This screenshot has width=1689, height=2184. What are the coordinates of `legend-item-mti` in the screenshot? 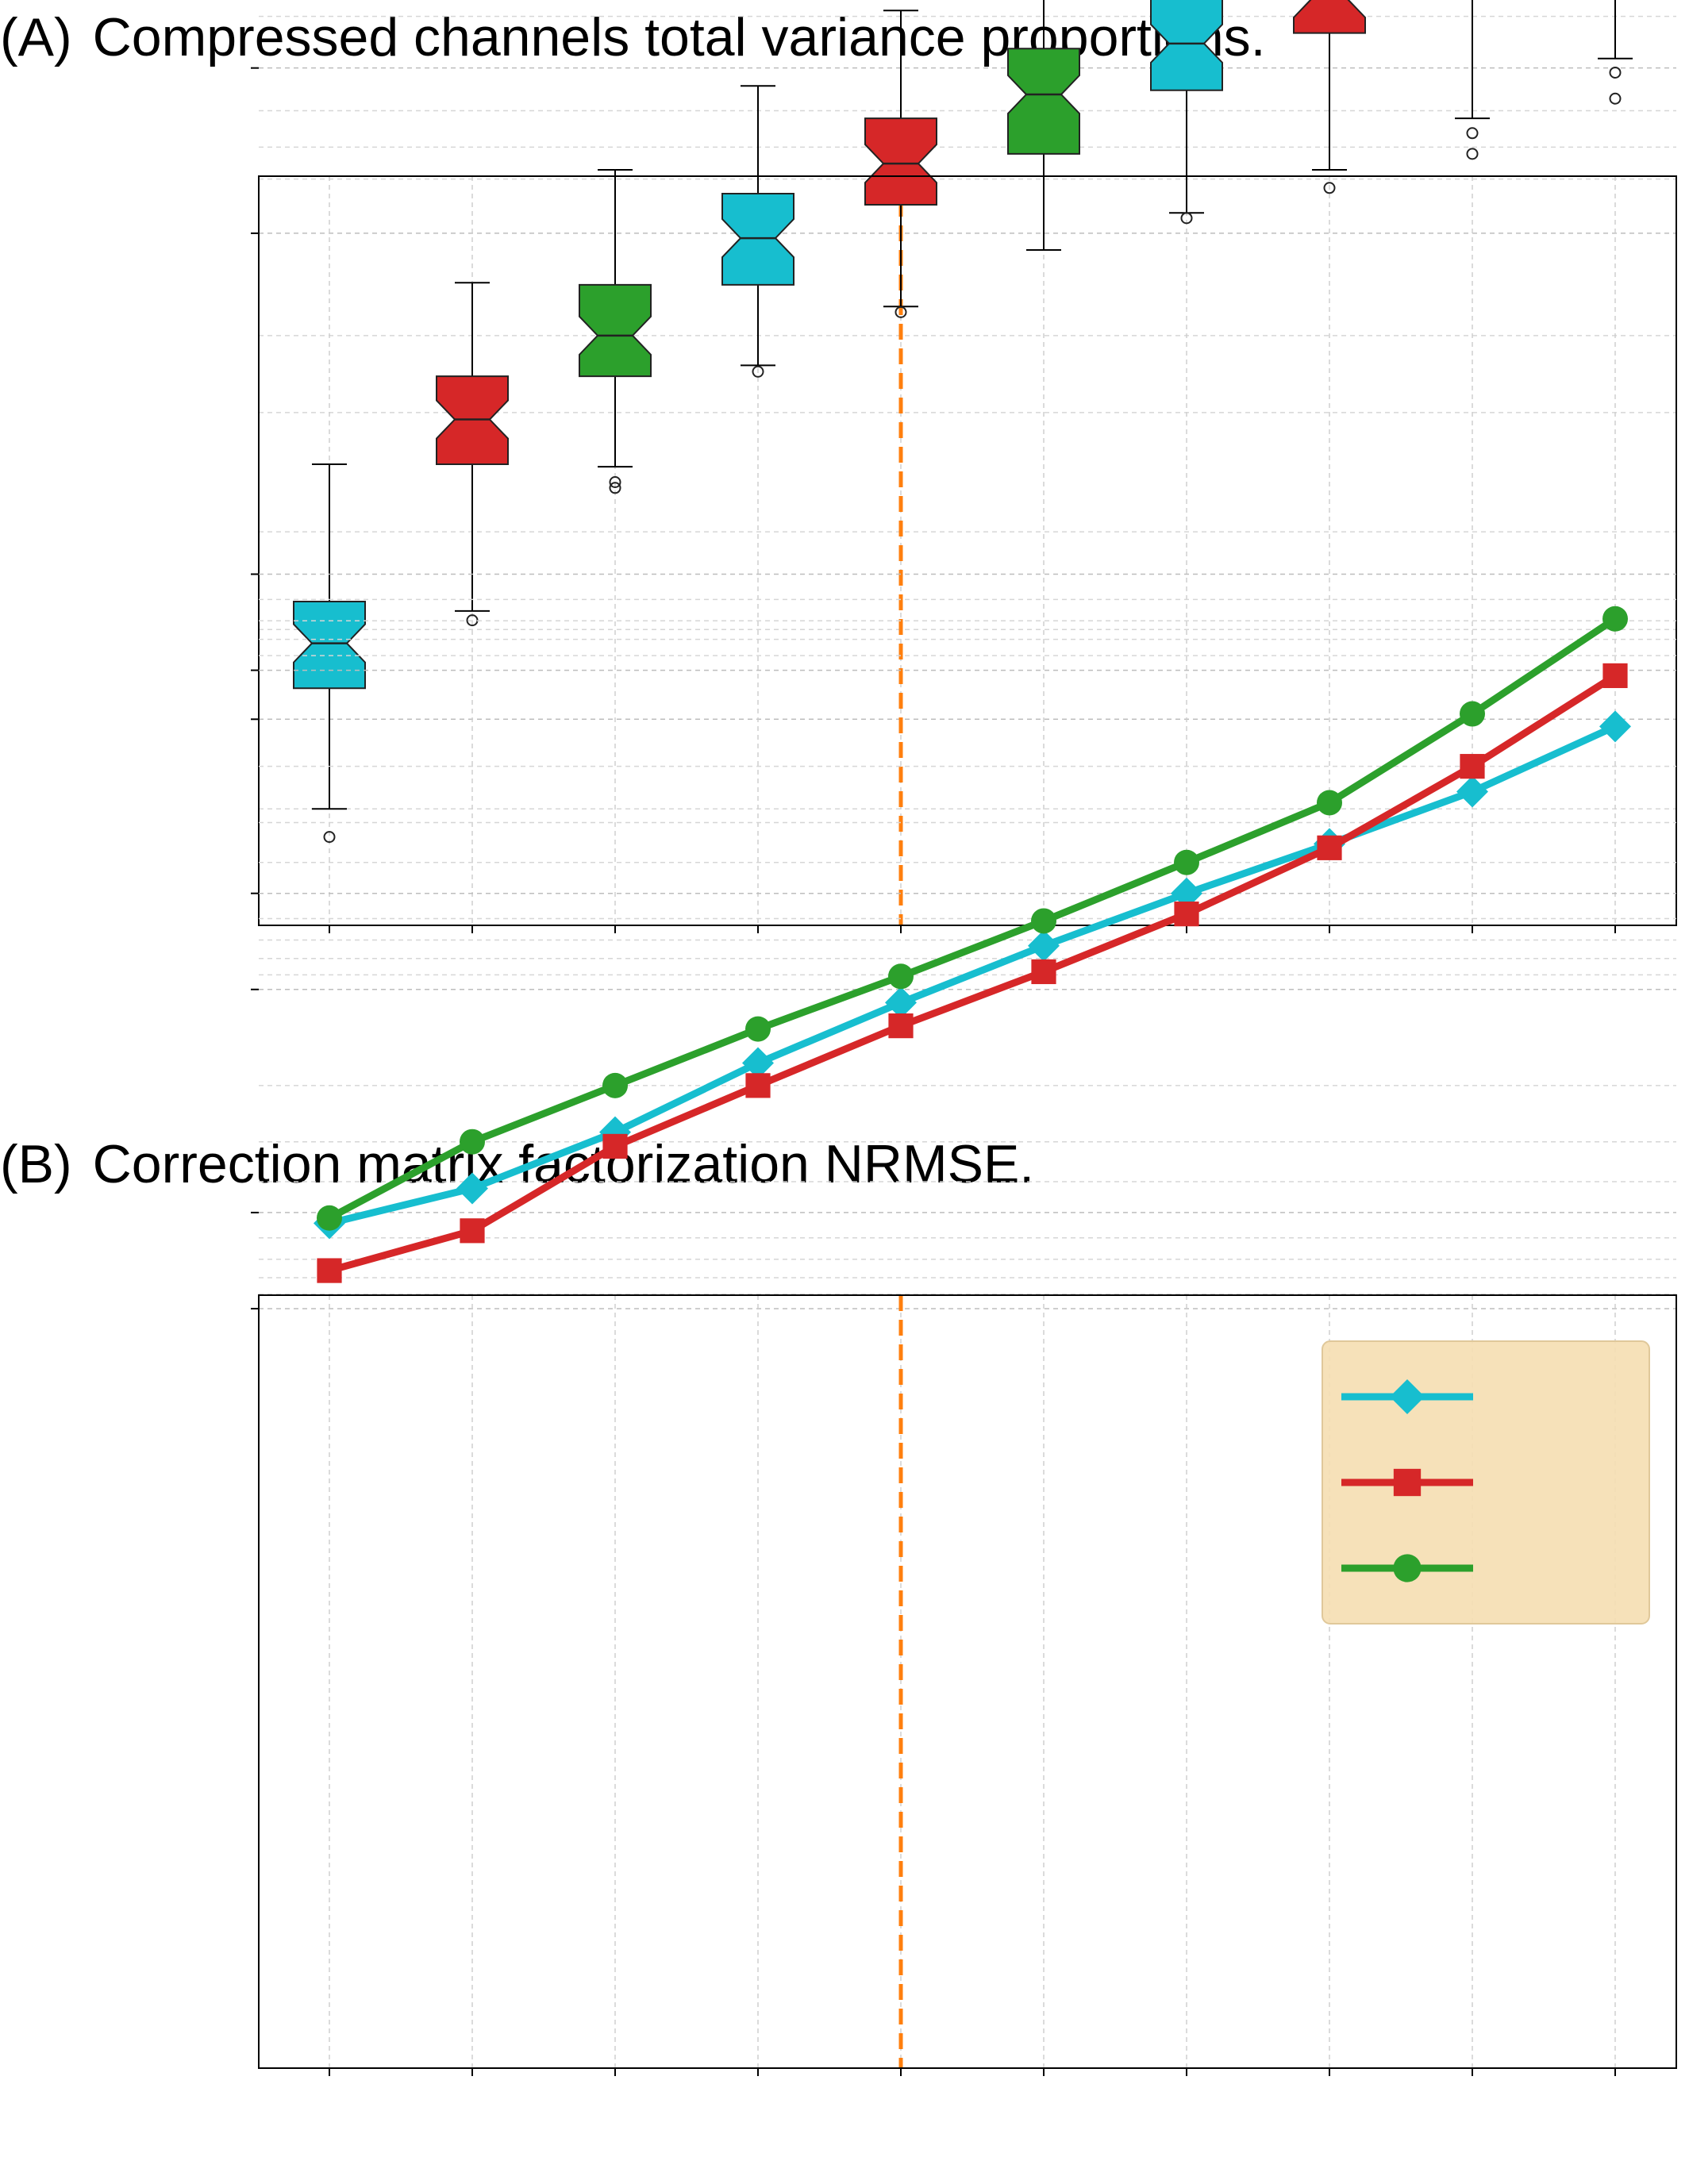 It's located at (1407, 1482).